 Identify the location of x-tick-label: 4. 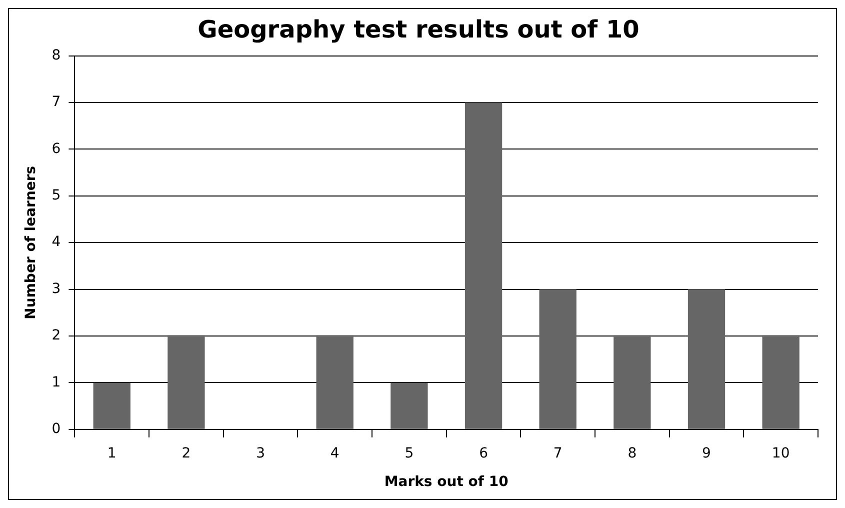
(335, 453).